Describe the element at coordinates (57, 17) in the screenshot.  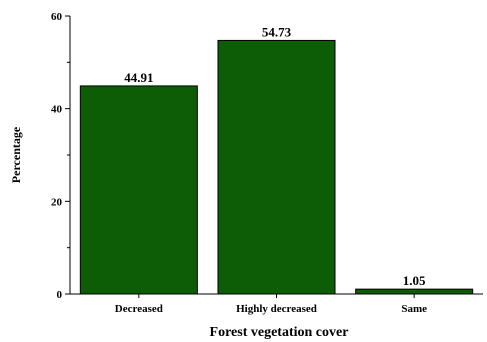
I see `y-tick-label: 60` at that location.